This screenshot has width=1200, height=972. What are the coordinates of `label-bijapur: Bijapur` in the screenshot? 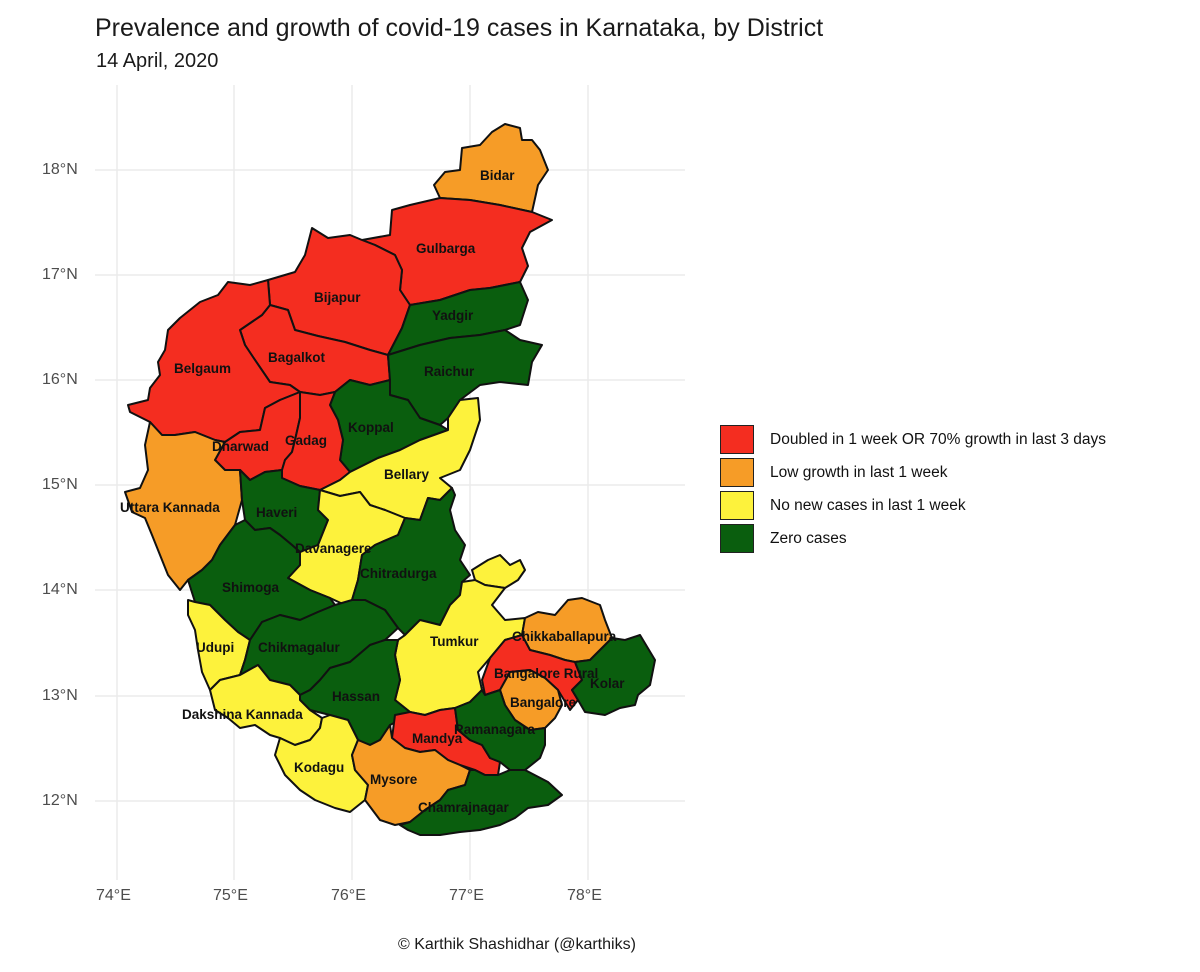 It's located at (337, 297).